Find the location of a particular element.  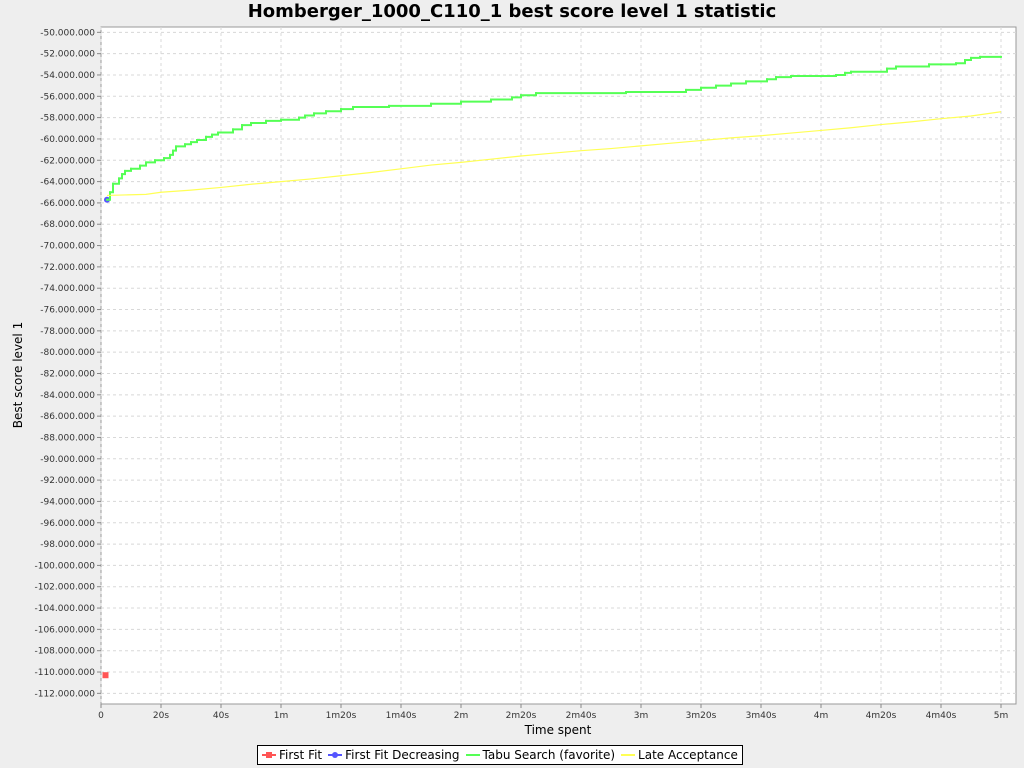

y-tick-label: -108.000.000 is located at coordinates (64, 652).